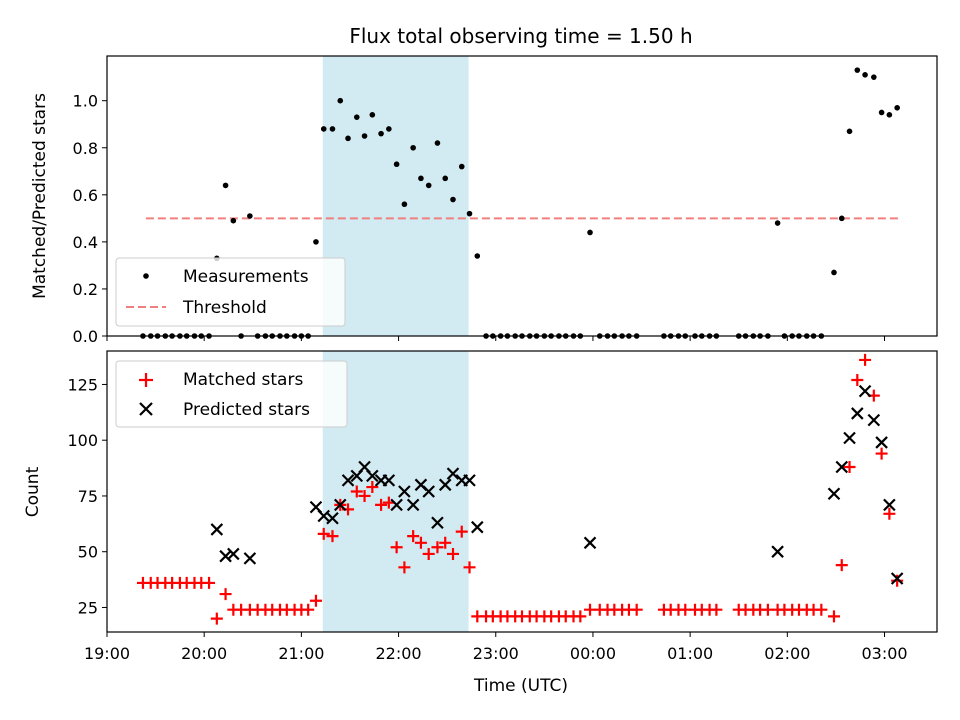  I want to click on x-axis-label: Time (UTC), so click(520, 686).